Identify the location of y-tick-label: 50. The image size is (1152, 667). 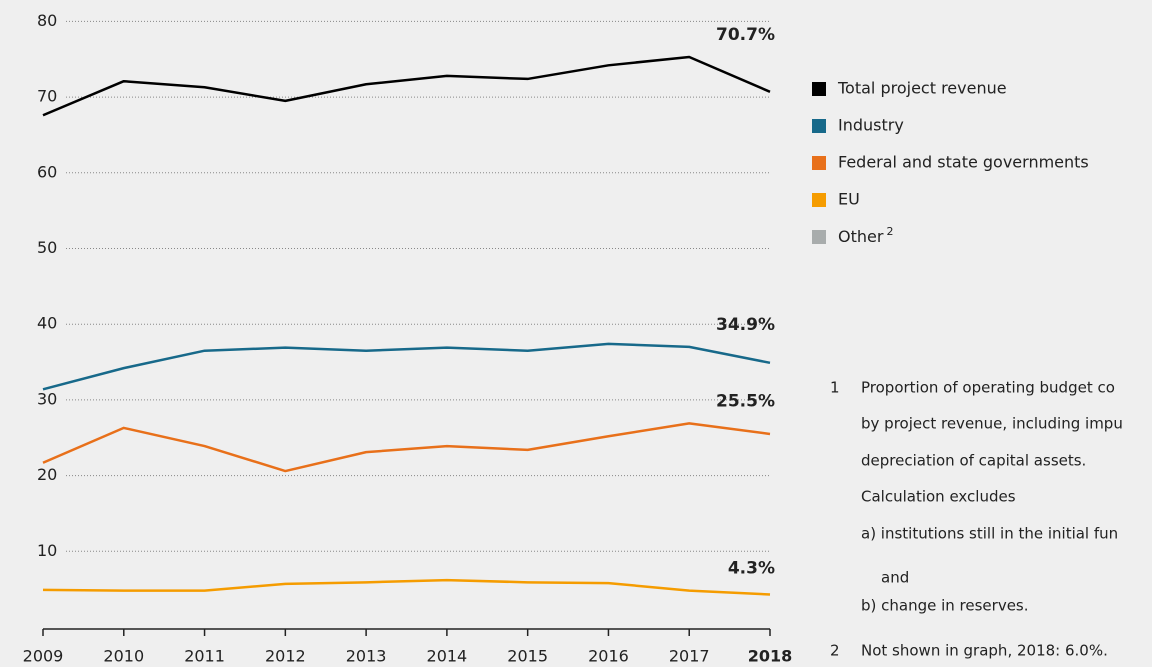
(47, 247).